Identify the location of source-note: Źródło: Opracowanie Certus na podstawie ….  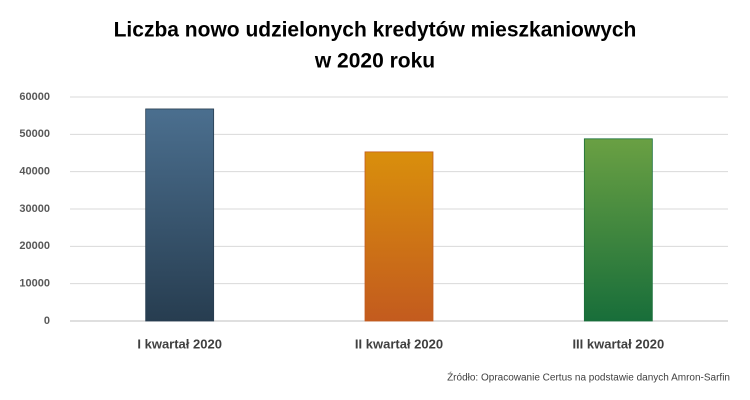
(588, 377).